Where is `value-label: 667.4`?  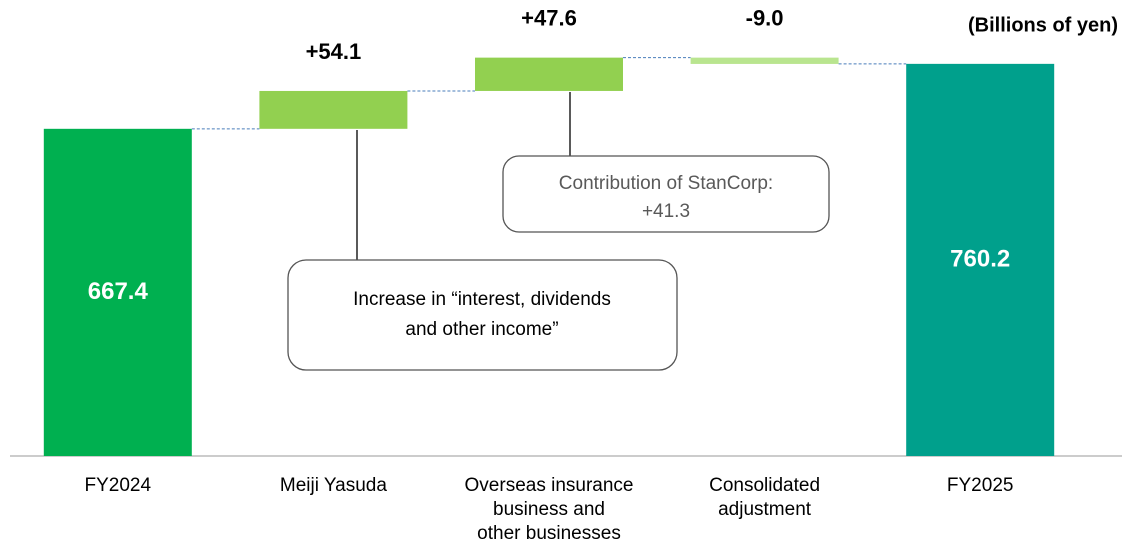 value-label: 667.4 is located at coordinates (118, 291).